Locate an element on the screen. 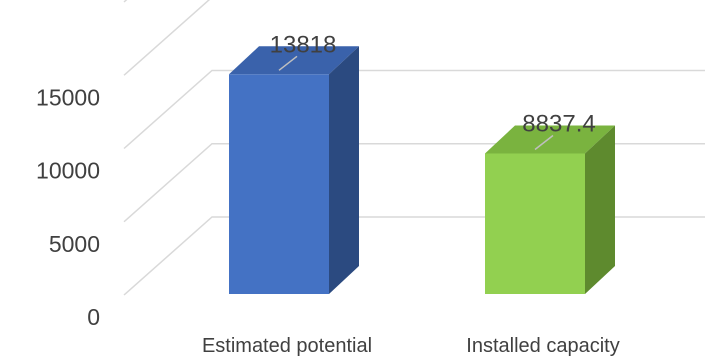  y-tick-label: 5000 is located at coordinates (74, 244).